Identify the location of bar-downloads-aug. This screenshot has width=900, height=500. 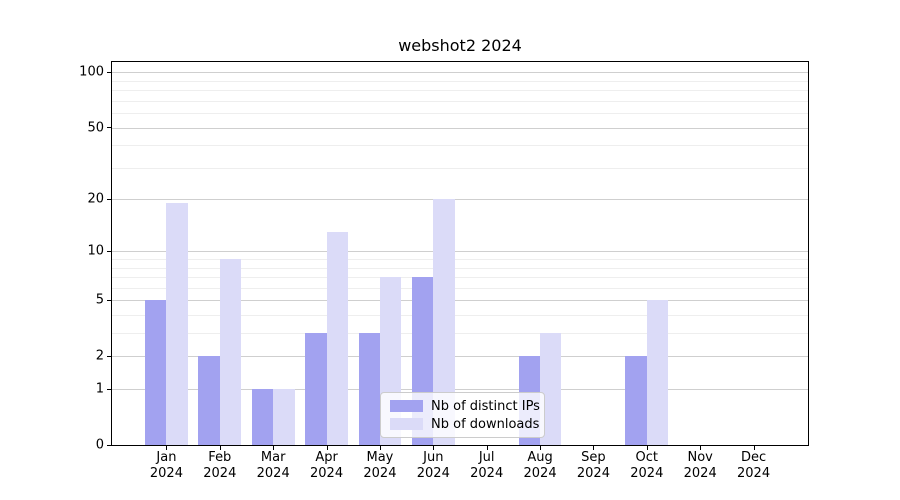
(551, 389).